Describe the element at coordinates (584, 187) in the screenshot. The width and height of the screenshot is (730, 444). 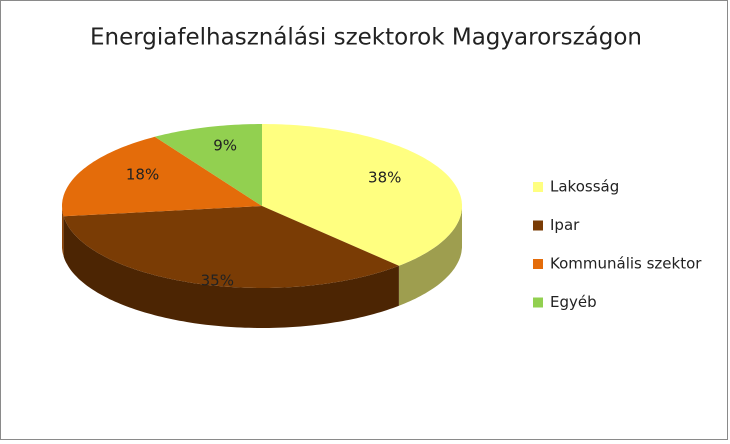
I see `legend-label: Lakosság` at that location.